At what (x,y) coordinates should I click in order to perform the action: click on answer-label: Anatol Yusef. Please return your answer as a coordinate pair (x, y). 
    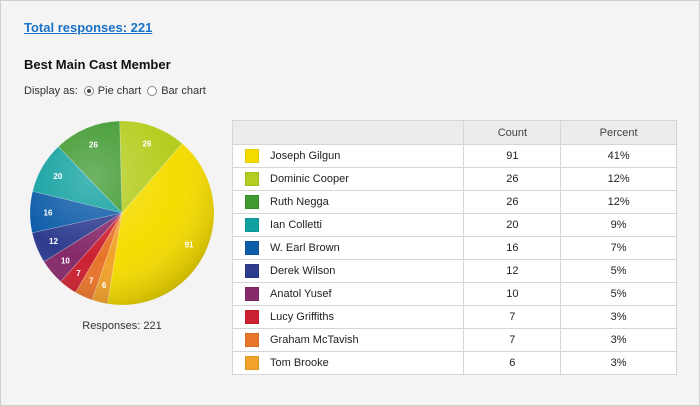
    Looking at the image, I should click on (301, 294).